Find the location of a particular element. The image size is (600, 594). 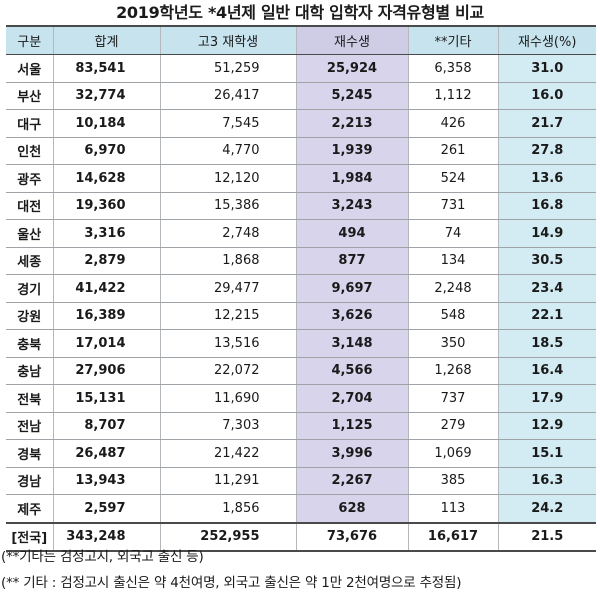

cell-region: 충북 is located at coordinates (30, 343).